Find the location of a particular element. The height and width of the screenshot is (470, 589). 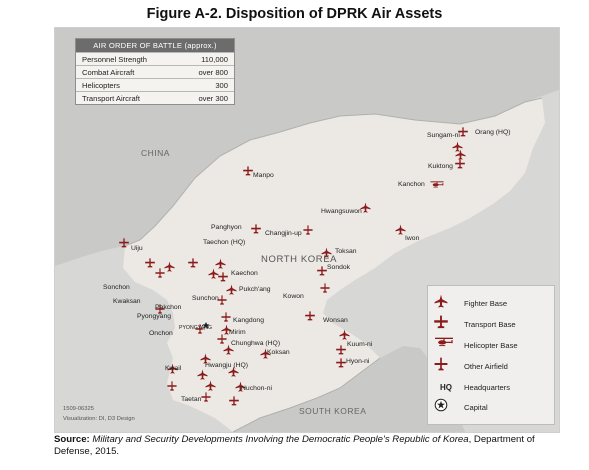

legend-label: Other Airfield is located at coordinates (486, 366).